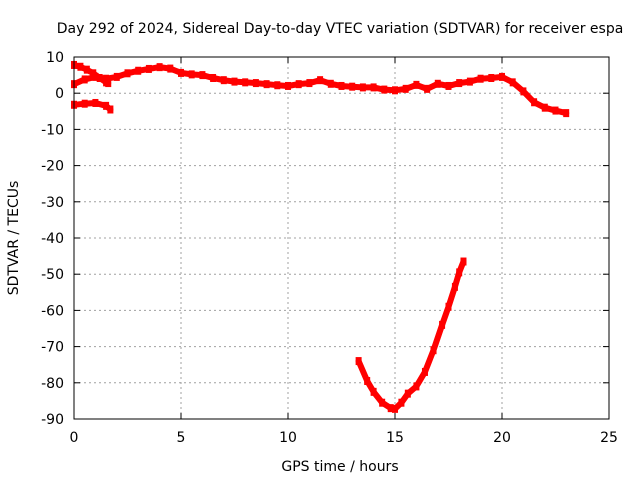 The height and width of the screenshot is (480, 640). What do you see at coordinates (52, 384) in the screenshot?
I see `y-tick-label: -80` at bounding box center [52, 384].